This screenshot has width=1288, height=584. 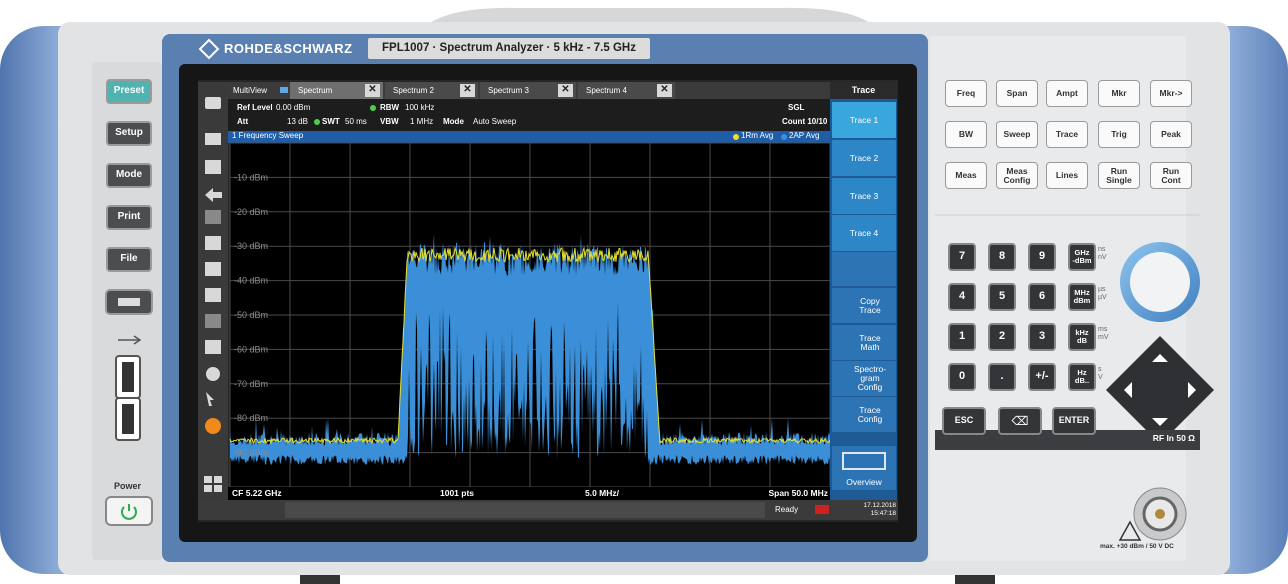 What do you see at coordinates (962, 297) in the screenshot?
I see `keypad-key: 4` at bounding box center [962, 297].